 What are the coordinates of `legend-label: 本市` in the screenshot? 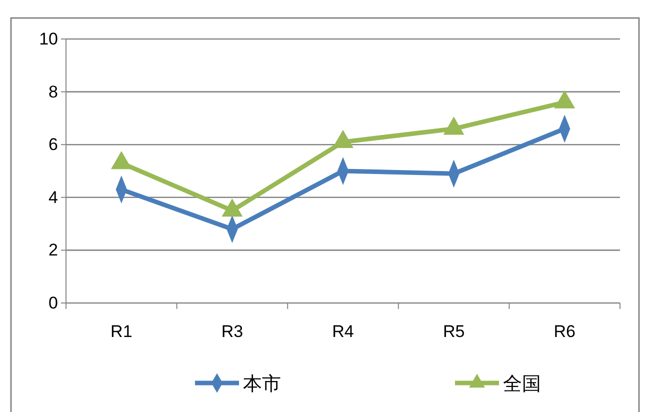 It's located at (262, 384).